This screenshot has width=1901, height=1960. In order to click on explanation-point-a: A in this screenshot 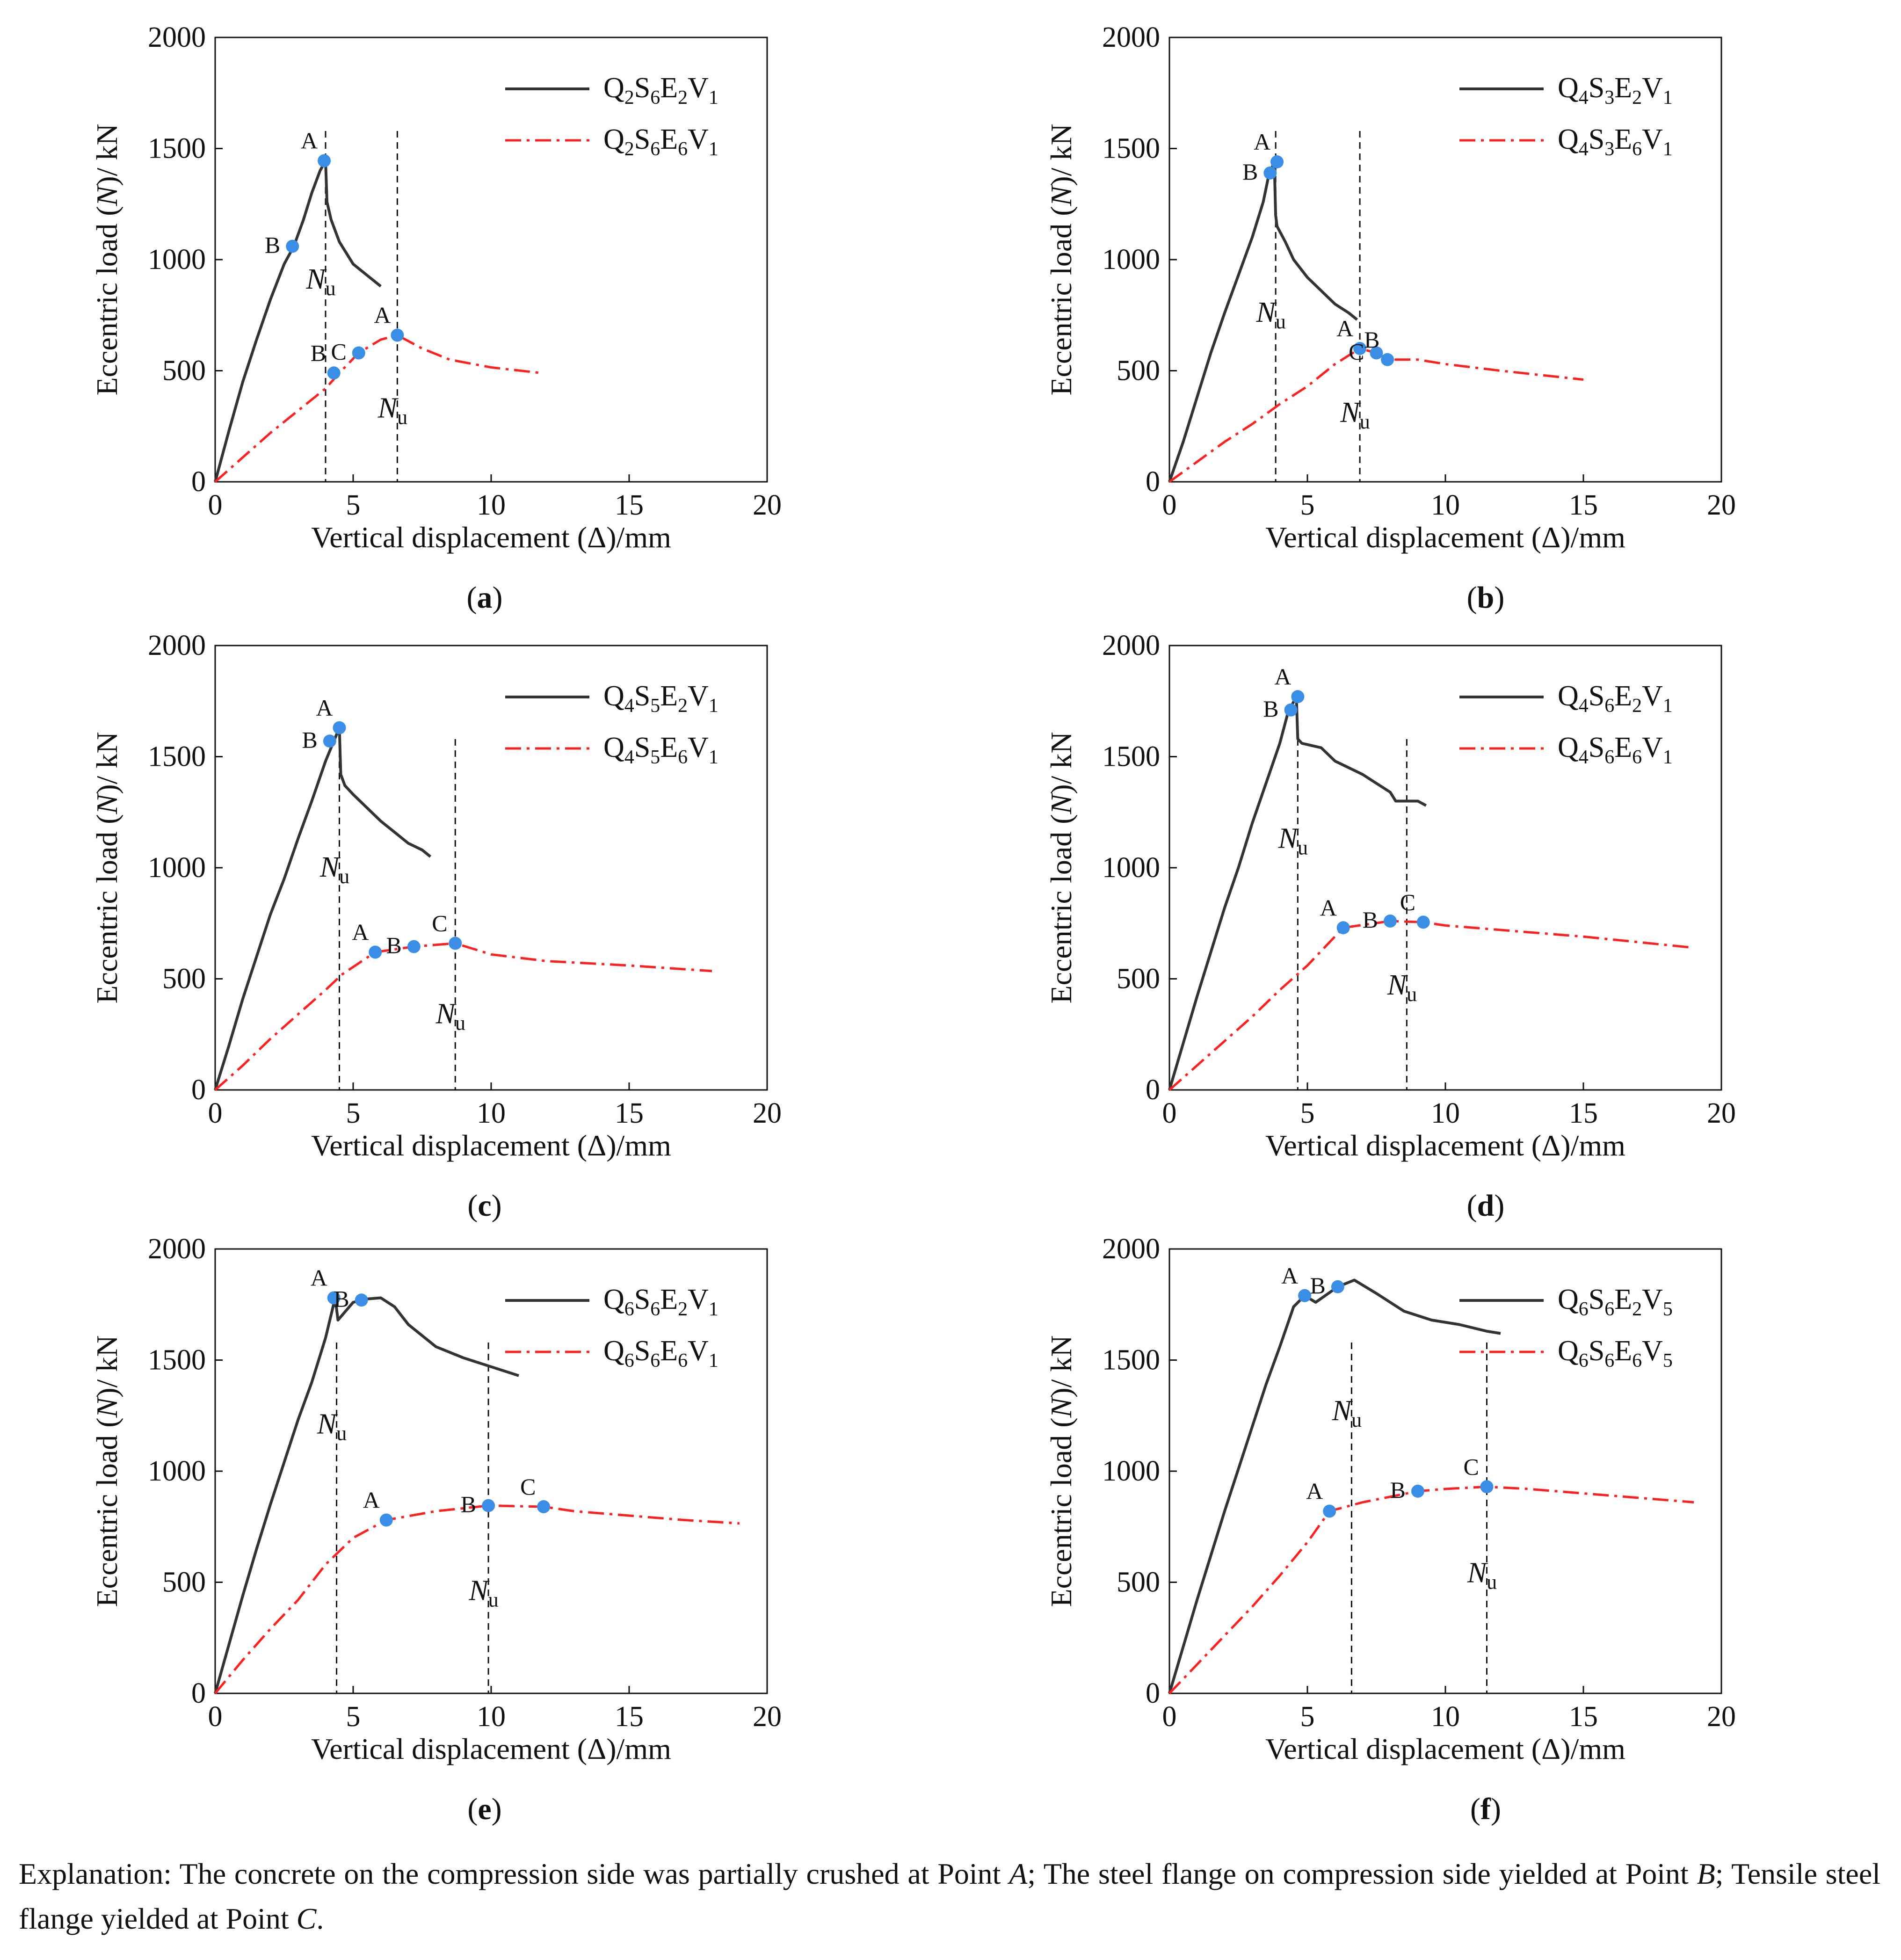, I will do `click(1018, 1874)`.